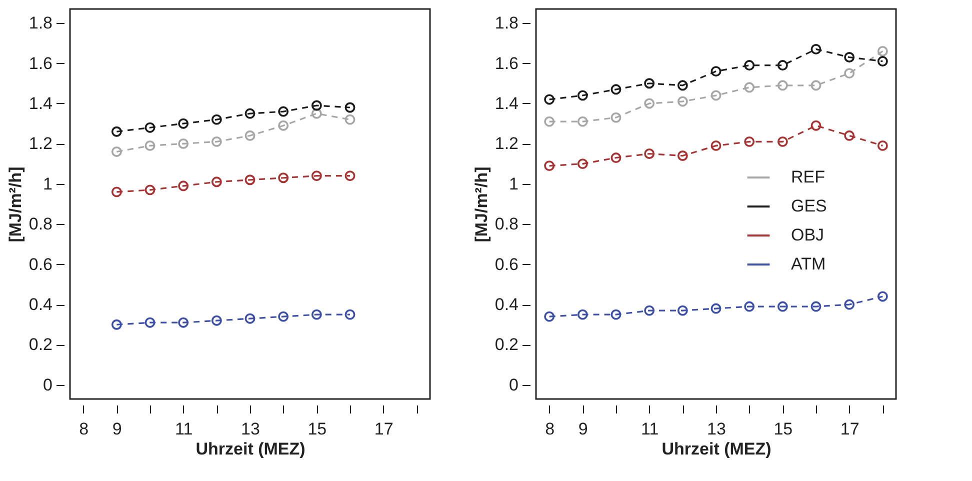 This screenshot has height=481, width=972. Describe the element at coordinates (808, 264) in the screenshot. I see `legend-label: ATM` at that location.